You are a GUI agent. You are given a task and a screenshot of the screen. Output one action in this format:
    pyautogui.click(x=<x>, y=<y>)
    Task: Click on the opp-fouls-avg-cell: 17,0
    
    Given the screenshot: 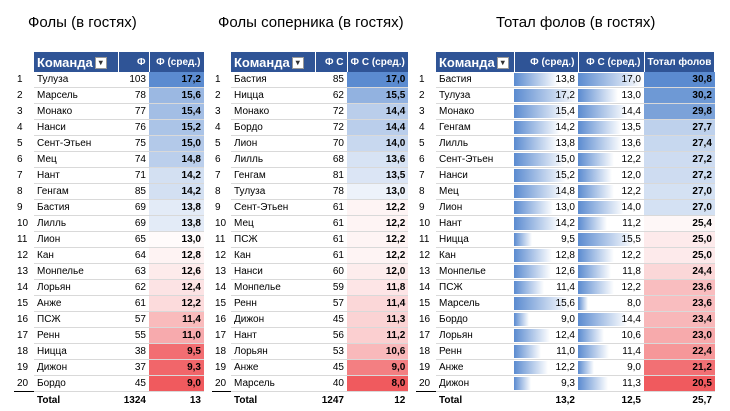 What is the action you would take?
    pyautogui.click(x=611, y=80)
    